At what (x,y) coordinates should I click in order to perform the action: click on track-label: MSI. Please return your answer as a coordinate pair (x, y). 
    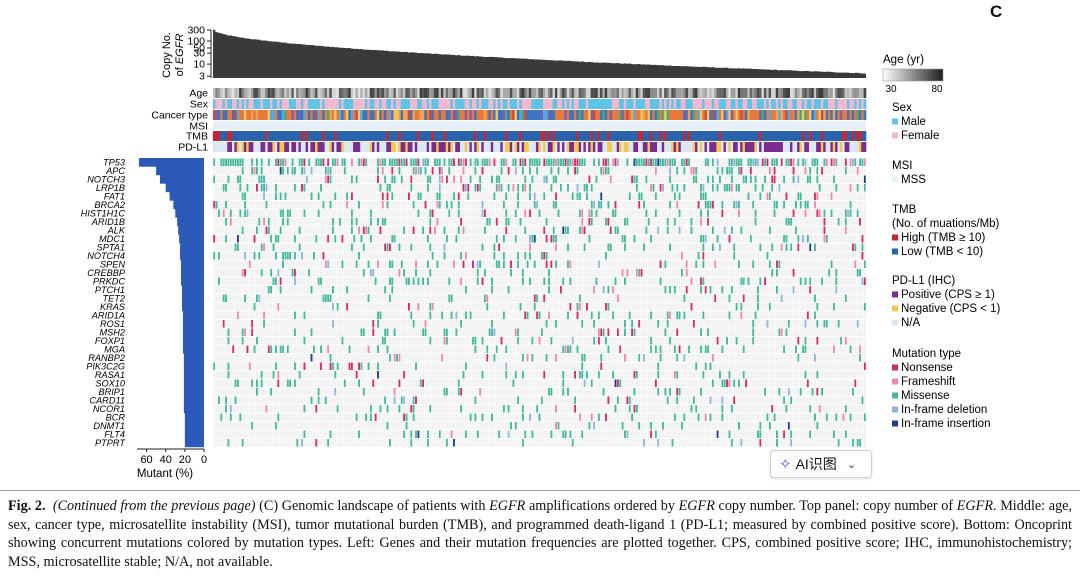
    Looking at the image, I should click on (198, 127).